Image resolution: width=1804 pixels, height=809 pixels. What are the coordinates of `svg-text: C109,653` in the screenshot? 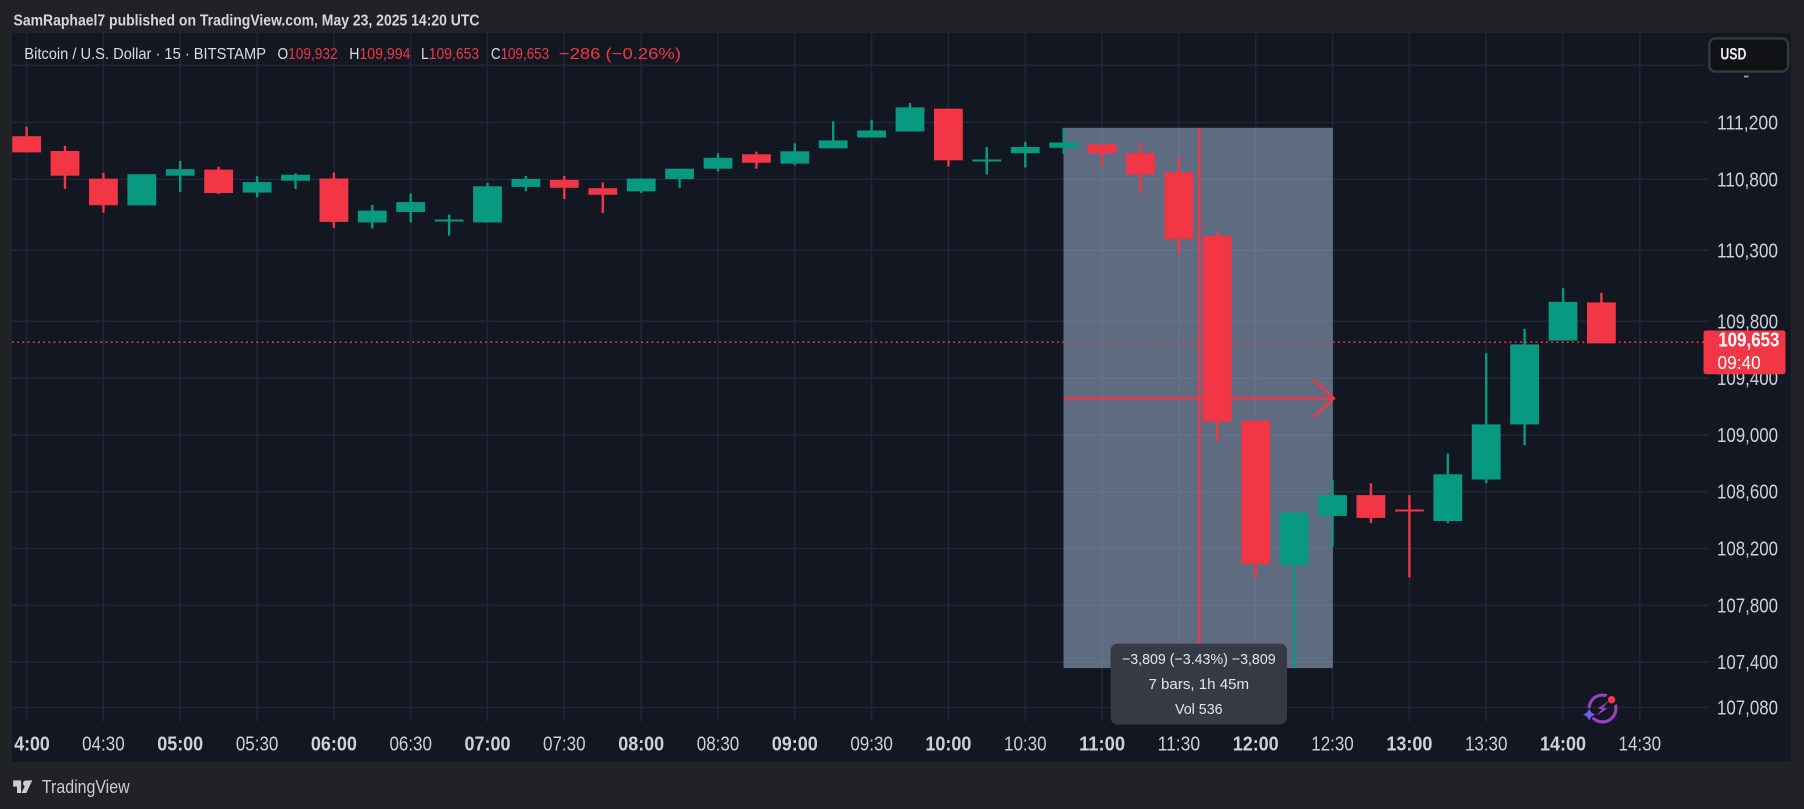 It's located at (520, 54).